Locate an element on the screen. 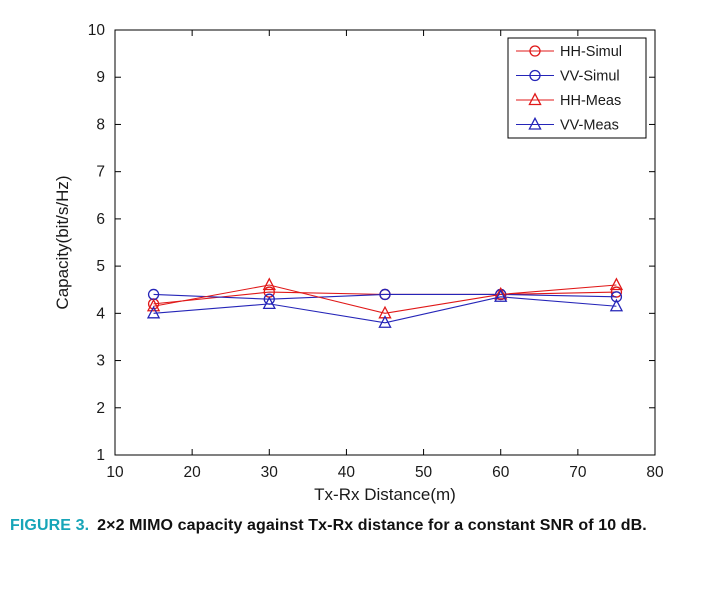 Image resolution: width=727 pixels, height=594 pixels. legend-label: HH-Meas is located at coordinates (590, 101).